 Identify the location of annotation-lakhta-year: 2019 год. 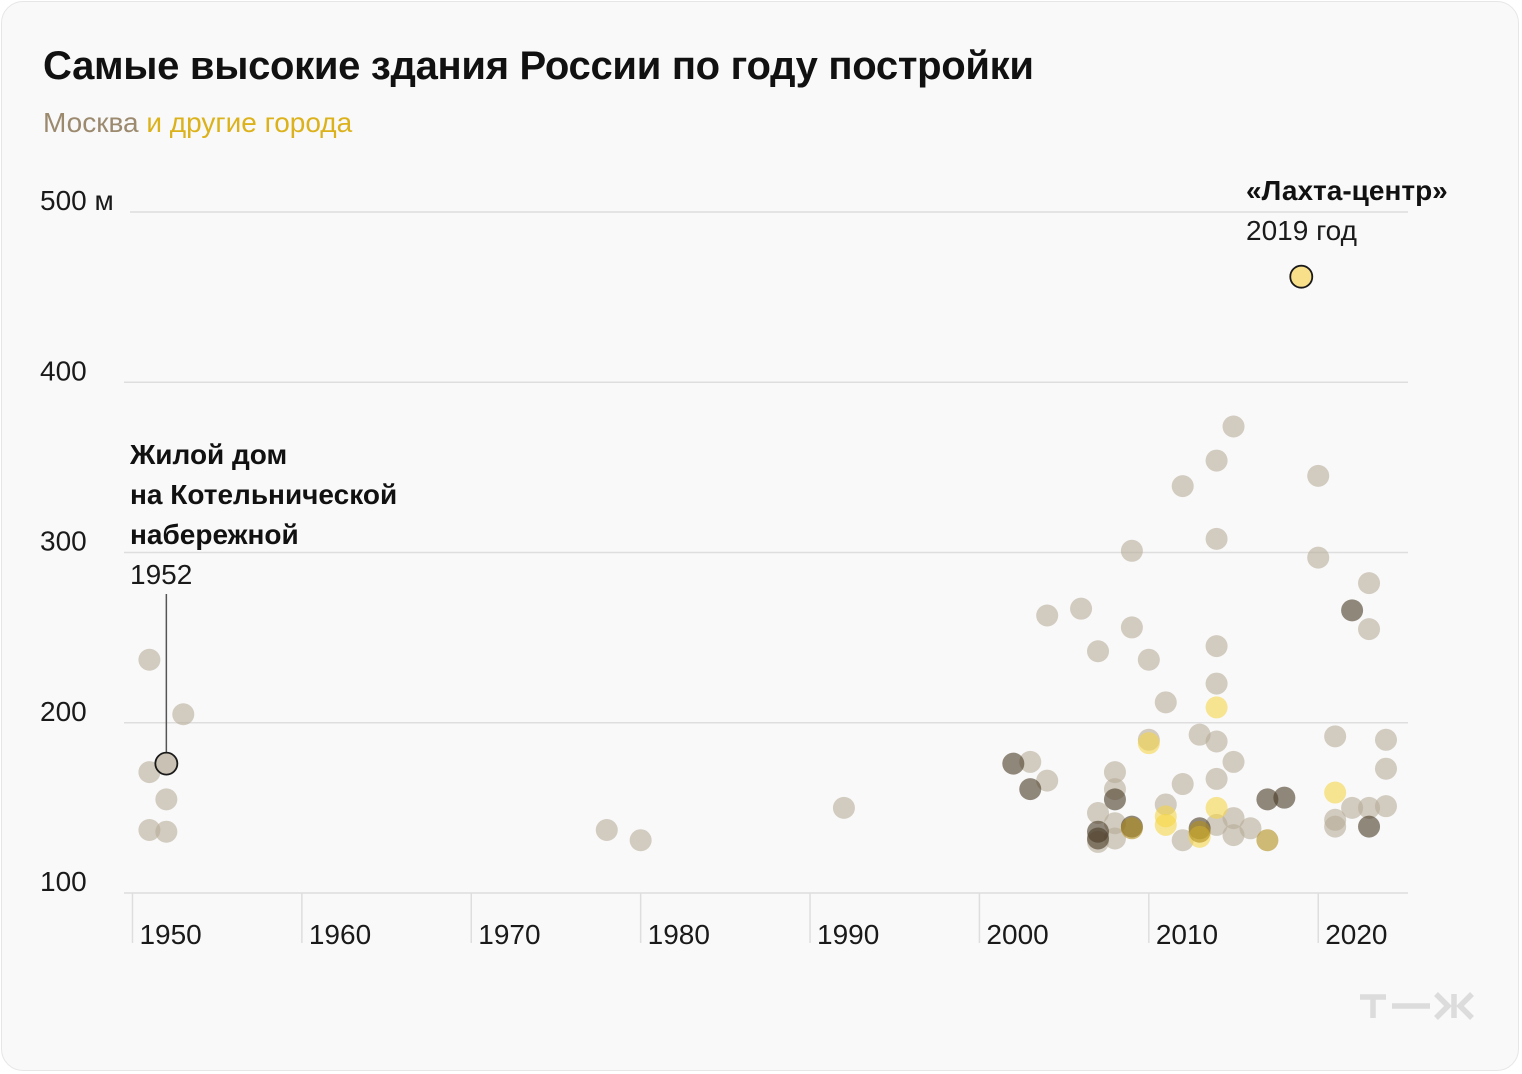
(1301, 230).